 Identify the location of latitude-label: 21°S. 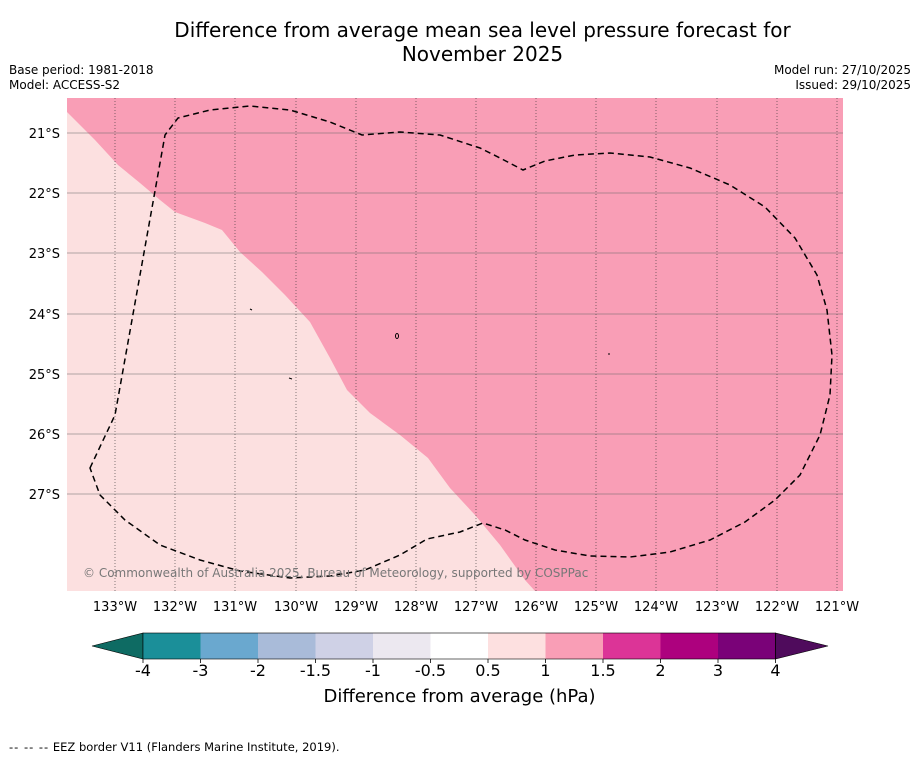
(44, 134).